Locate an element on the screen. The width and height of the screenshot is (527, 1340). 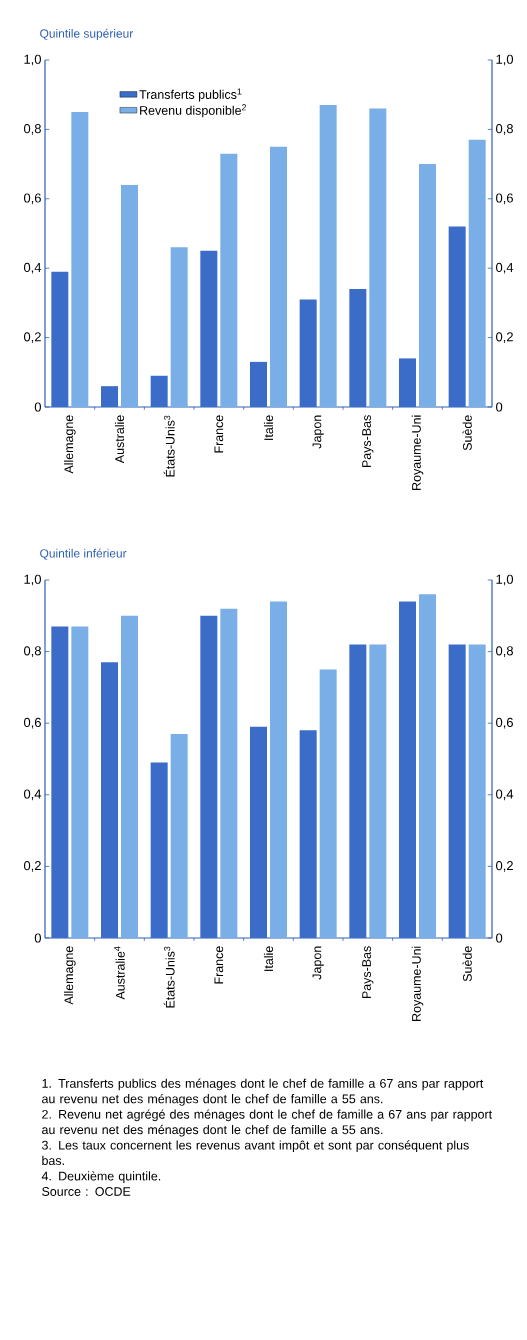
x-tick-label: Australie$^{4}$ is located at coordinates (119, 973).